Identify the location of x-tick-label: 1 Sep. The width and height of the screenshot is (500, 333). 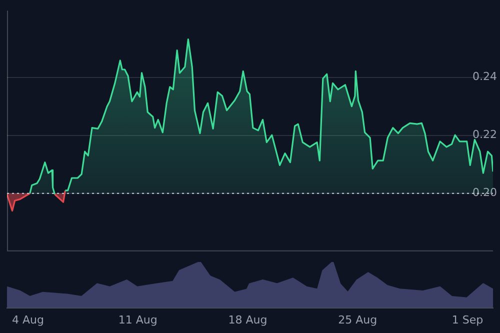
(468, 319).